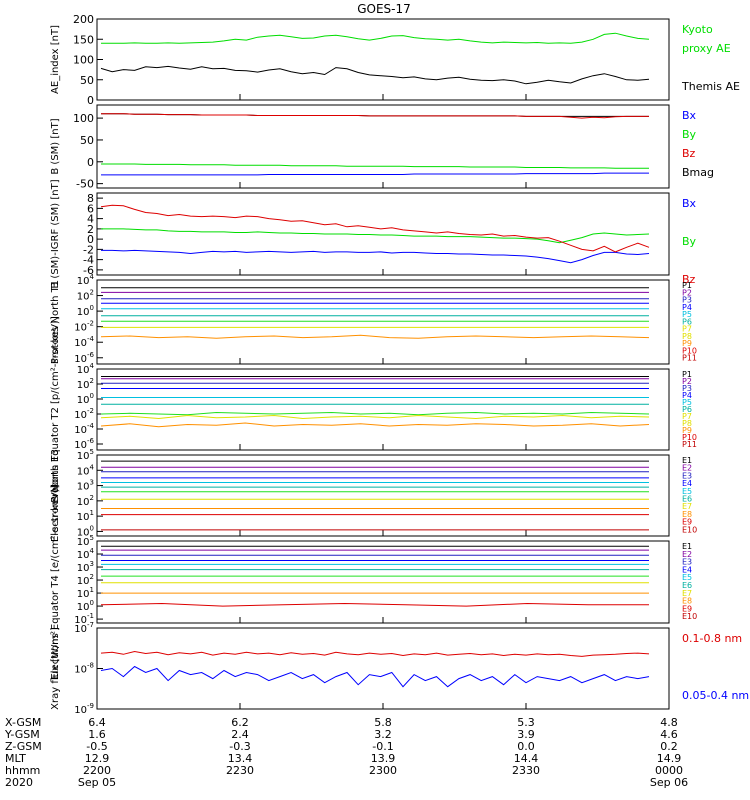 This screenshot has width=750, height=800. Describe the element at coordinates (526, 722) in the screenshot. I see `ephem-cell: 5.3` at that location.